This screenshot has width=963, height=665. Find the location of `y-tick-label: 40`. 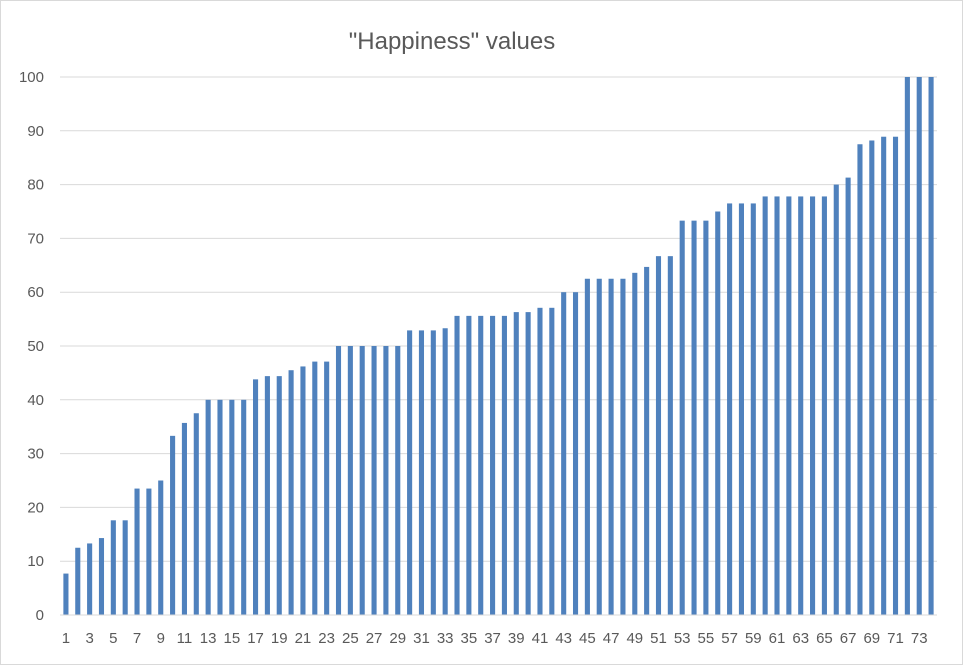

y-tick-label: 40 is located at coordinates (35, 400).